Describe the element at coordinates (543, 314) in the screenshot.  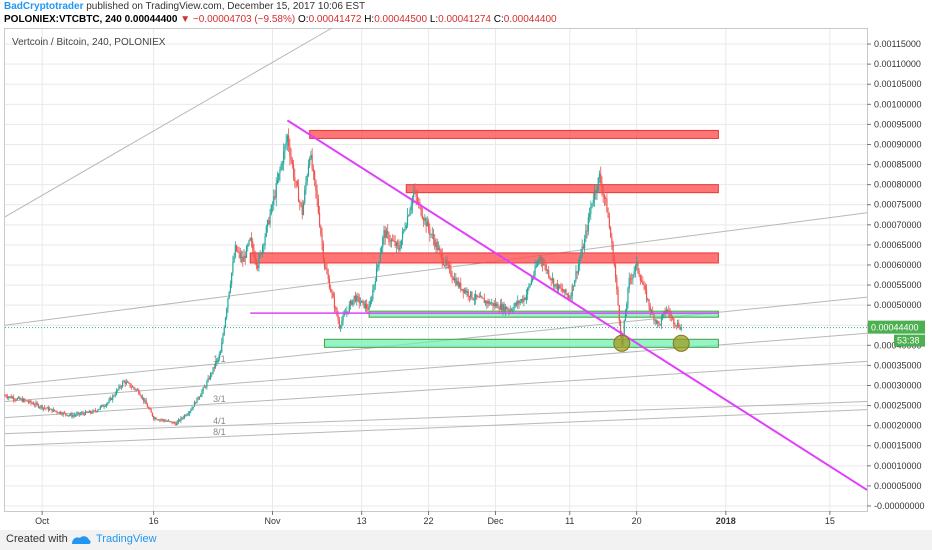
I see `support-zone` at that location.